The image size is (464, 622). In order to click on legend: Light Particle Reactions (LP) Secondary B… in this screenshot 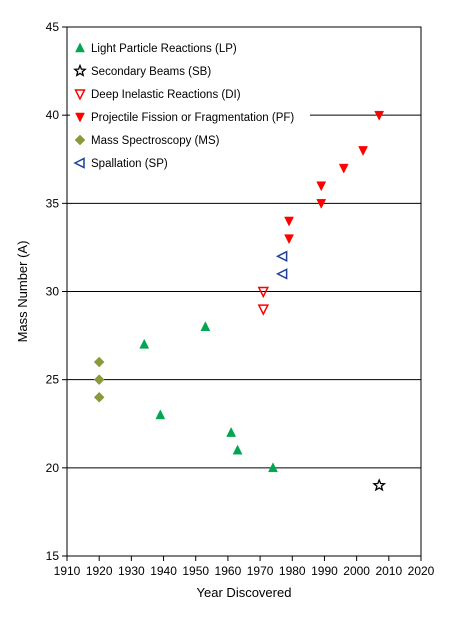, I will do `click(183, 106)`.